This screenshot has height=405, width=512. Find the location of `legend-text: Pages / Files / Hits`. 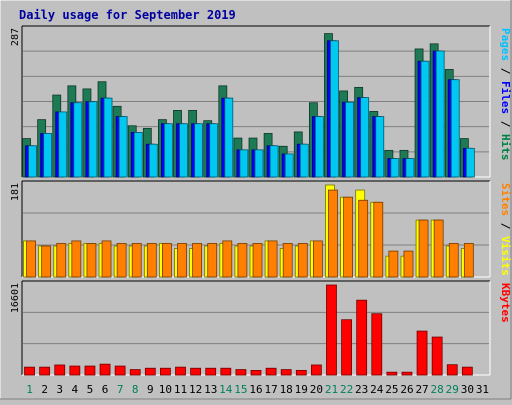

legend-text: Pages / Files / Hits is located at coordinates (505, 94).